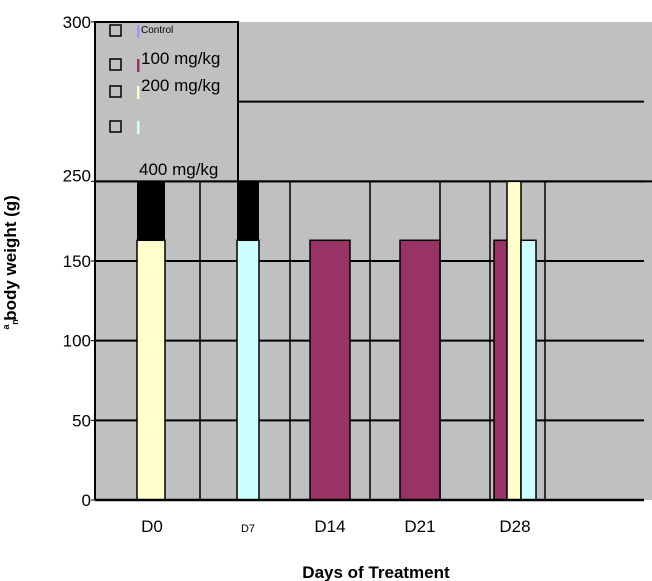  Describe the element at coordinates (248, 370) in the screenshot. I see `bar-d7-400-mg-kg` at that location.